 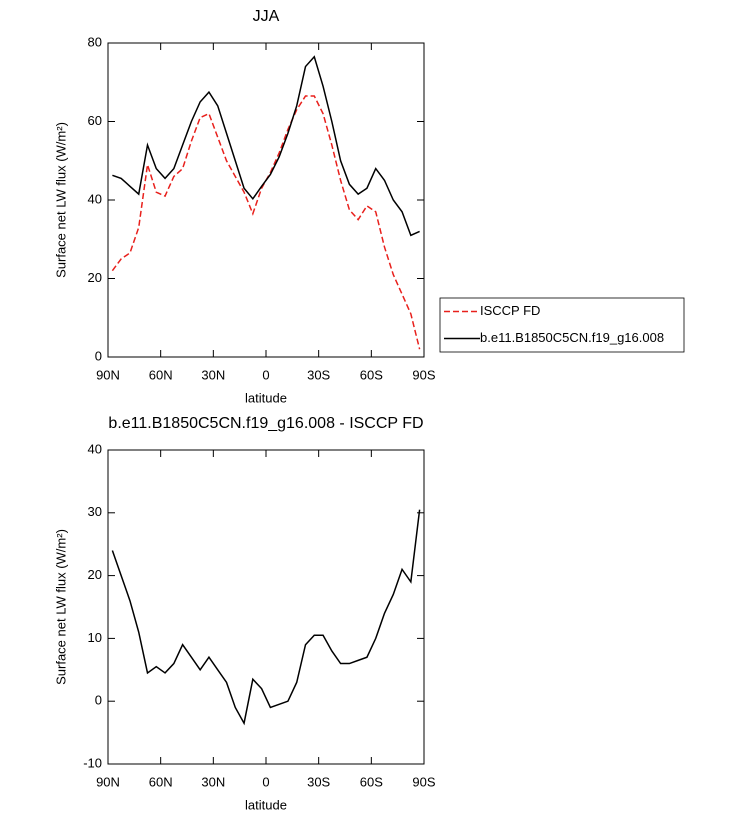 I want to click on y-tick-label: 10, so click(x=95, y=637).